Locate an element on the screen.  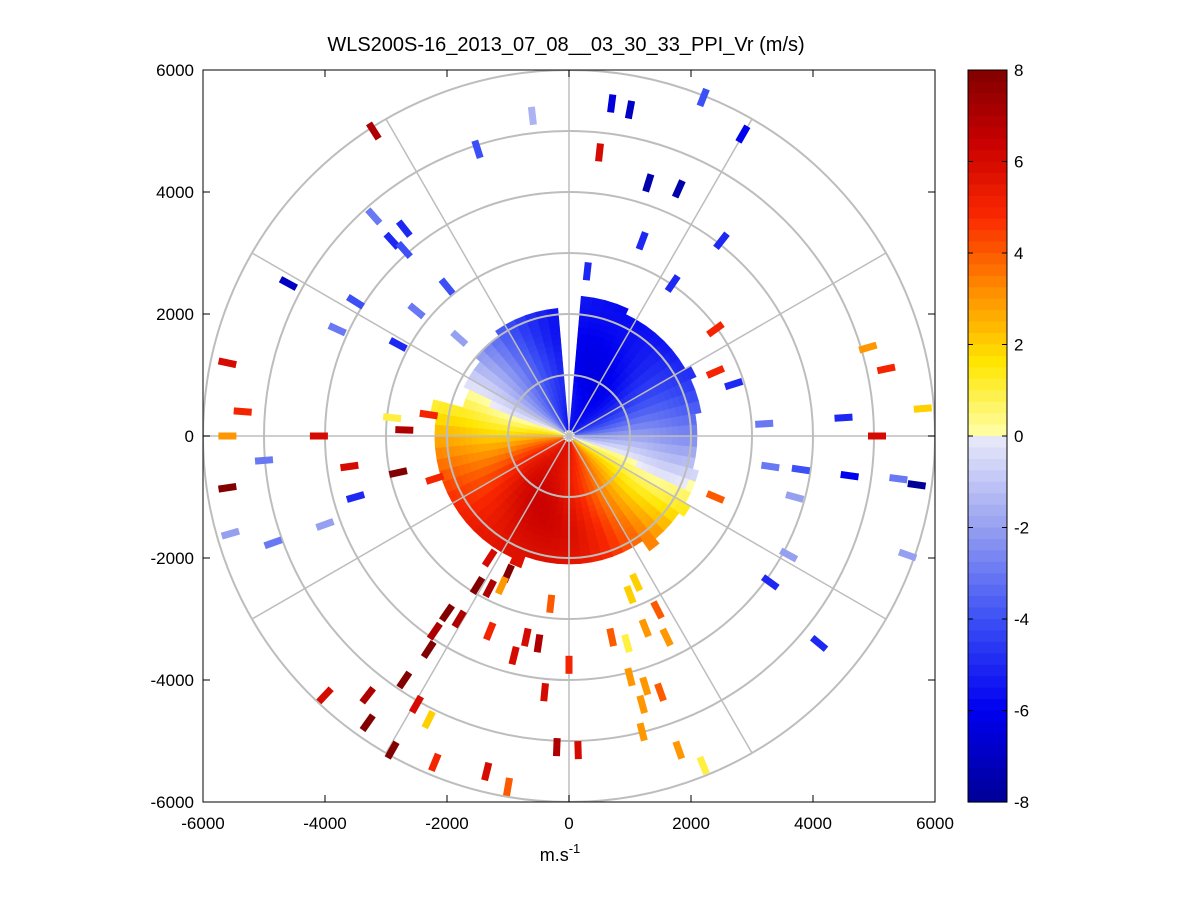
x-tick-label: -6000 is located at coordinates (202, 823).